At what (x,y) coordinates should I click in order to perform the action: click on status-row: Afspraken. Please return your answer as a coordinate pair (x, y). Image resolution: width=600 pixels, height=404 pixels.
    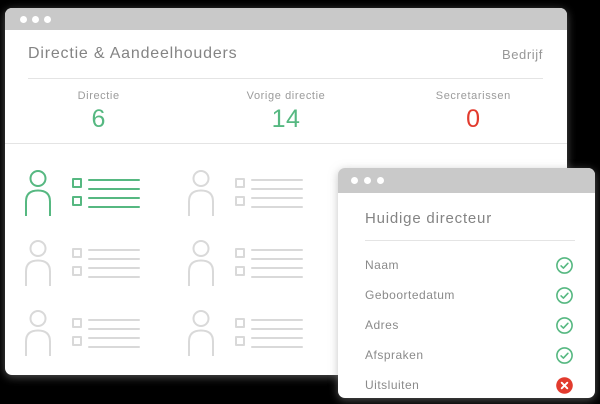
    Looking at the image, I should click on (469, 355).